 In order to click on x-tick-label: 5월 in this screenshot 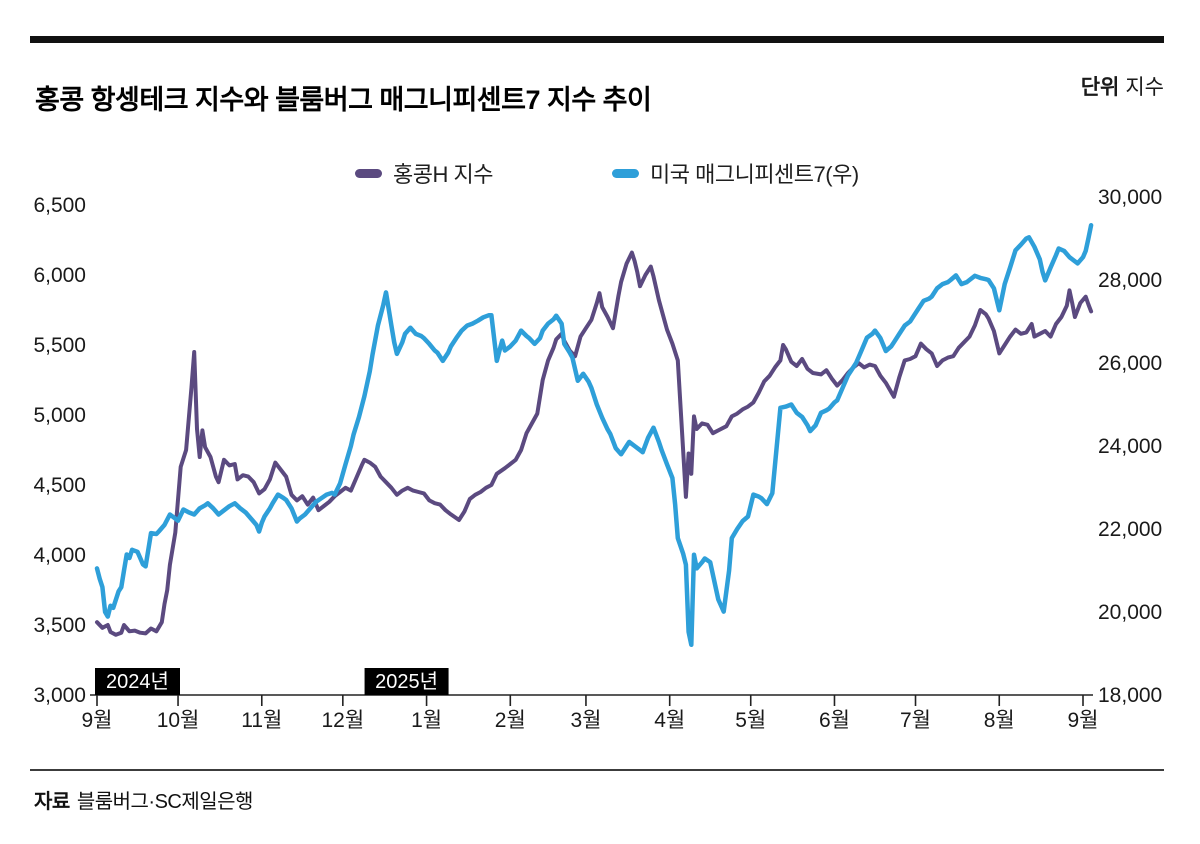, I will do `click(750, 720)`.